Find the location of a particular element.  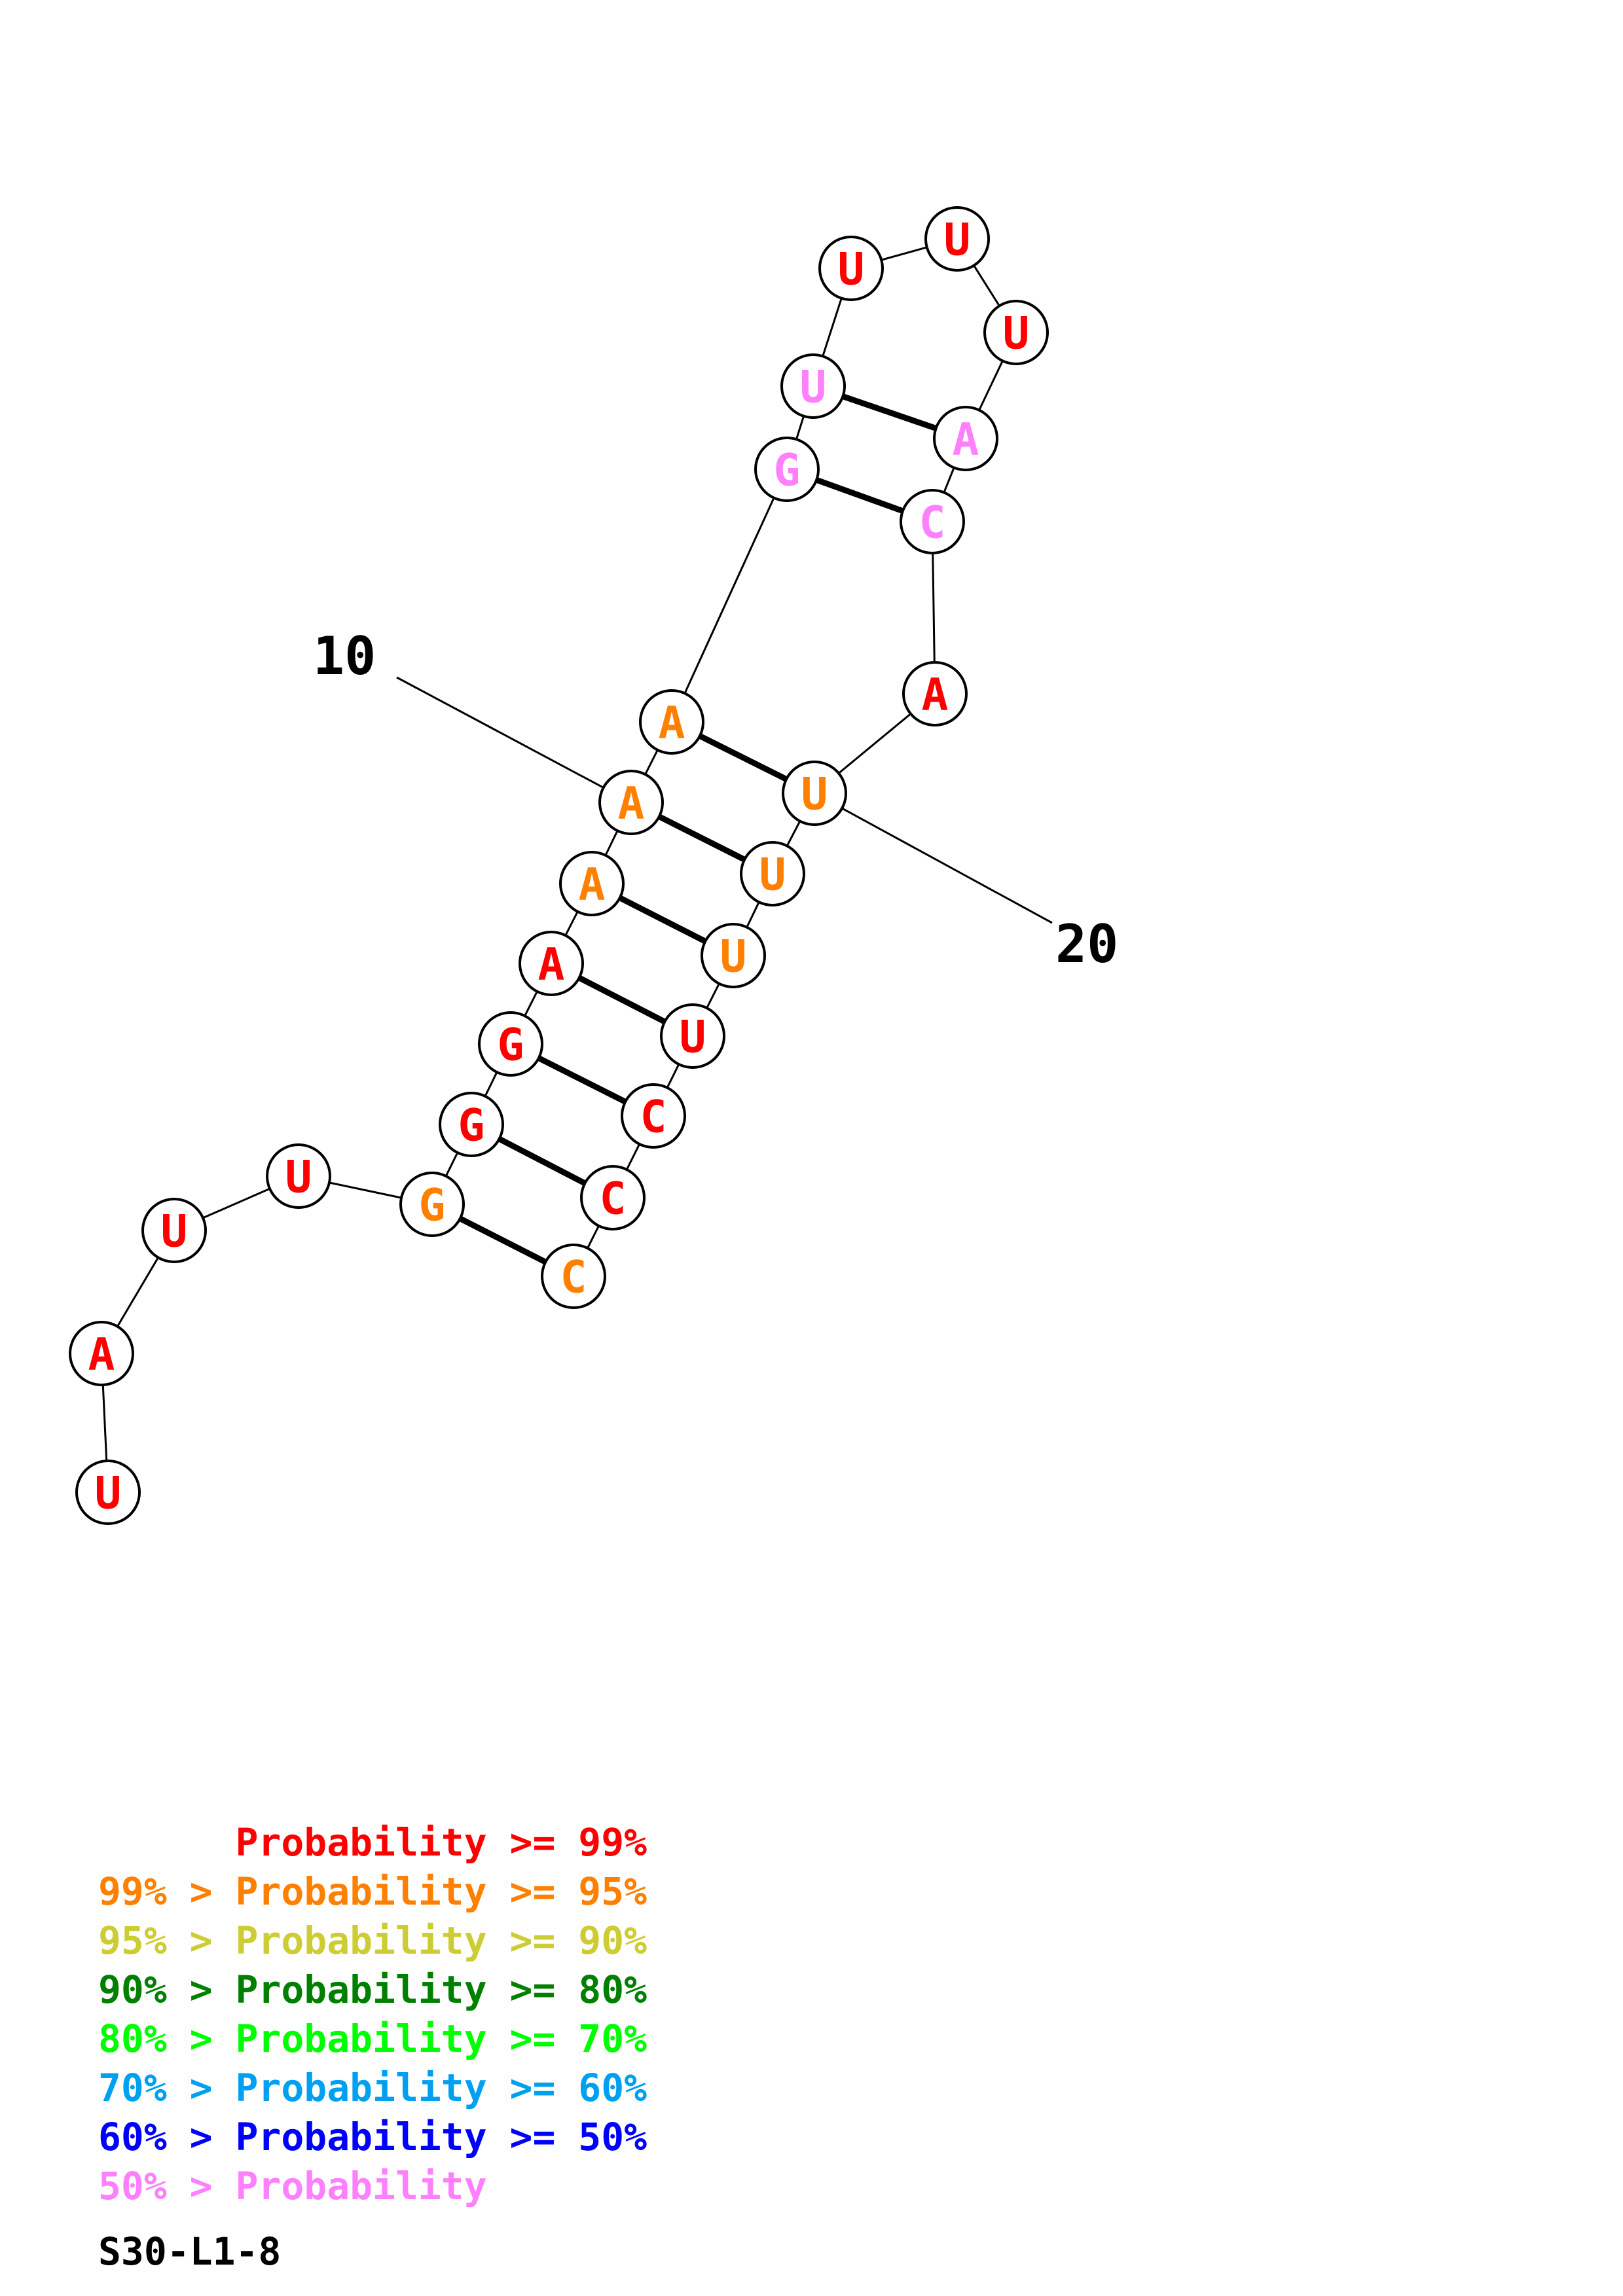

nucleotide-25: C is located at coordinates (613, 1197).